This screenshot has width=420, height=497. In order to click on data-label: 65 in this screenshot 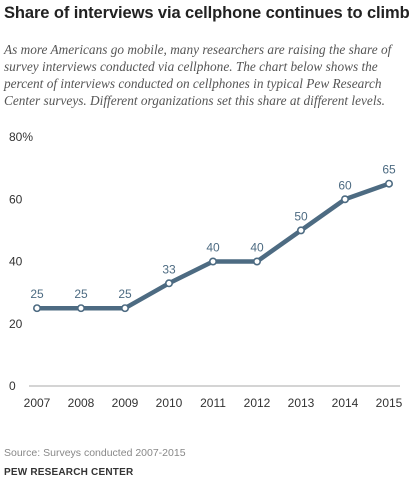, I will do `click(389, 170)`.